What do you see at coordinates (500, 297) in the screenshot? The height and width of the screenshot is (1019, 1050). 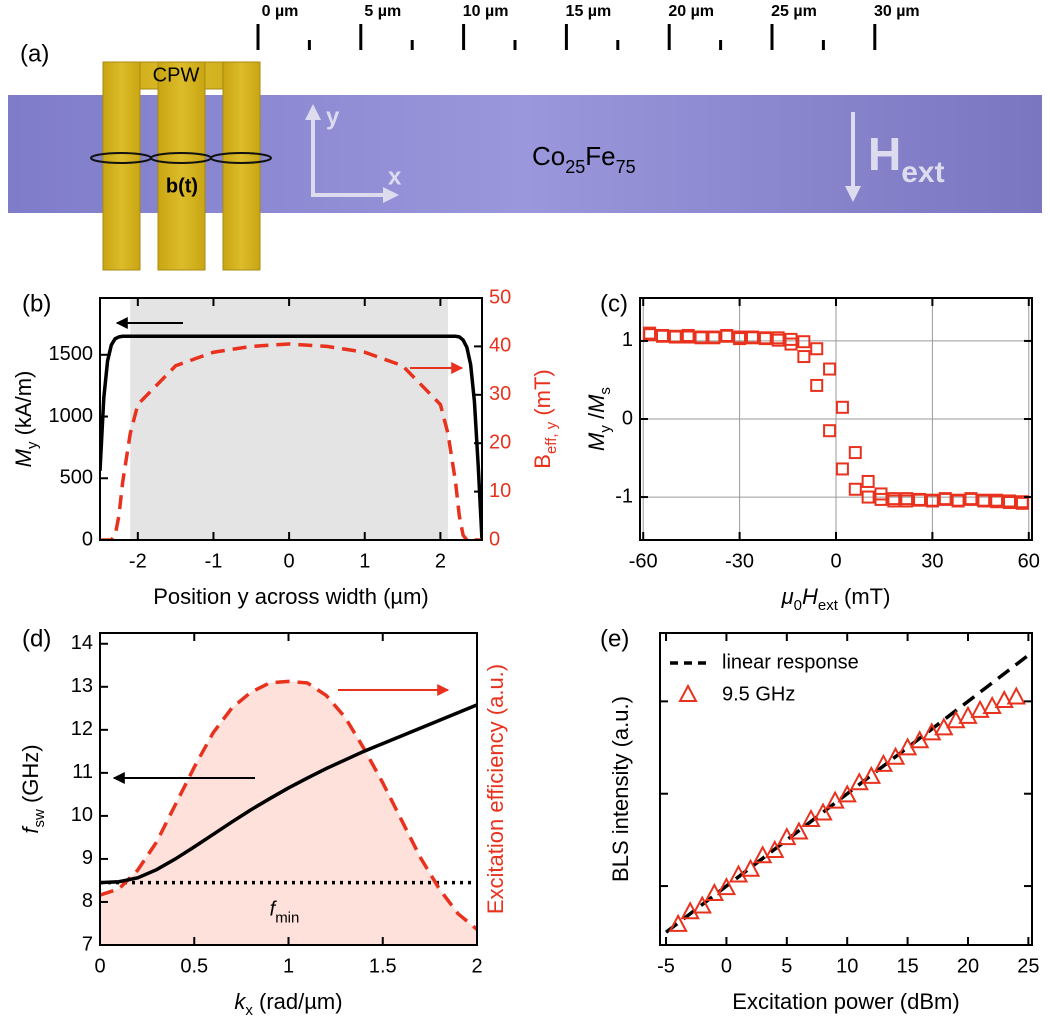 I see `y2-tick-label: 50` at bounding box center [500, 297].